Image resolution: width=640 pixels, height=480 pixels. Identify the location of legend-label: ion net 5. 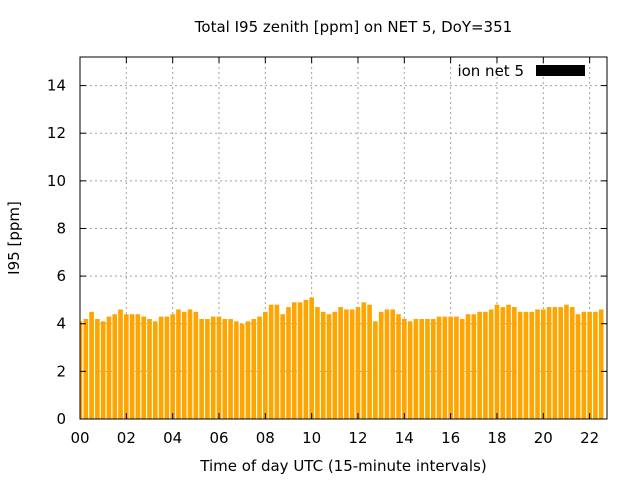
(490, 71).